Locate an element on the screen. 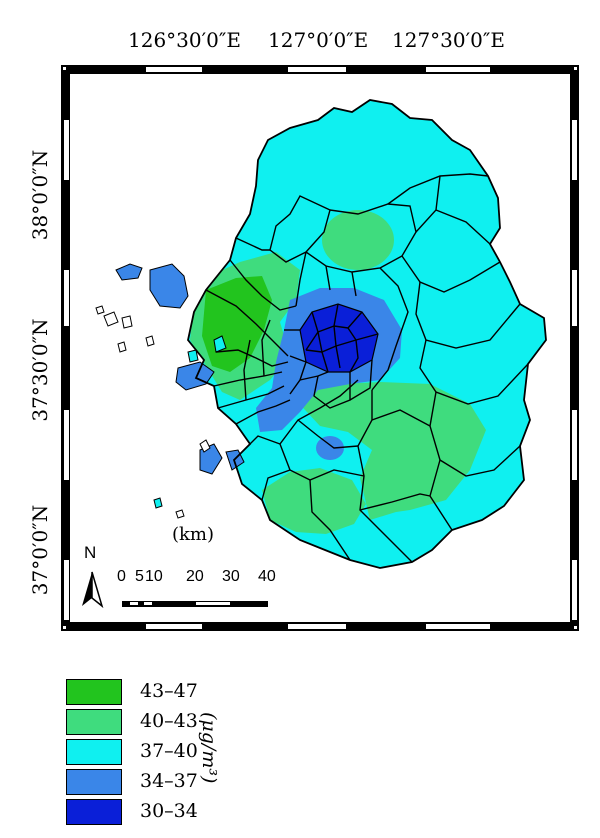  legend-label: 34–37 is located at coordinates (169, 781).